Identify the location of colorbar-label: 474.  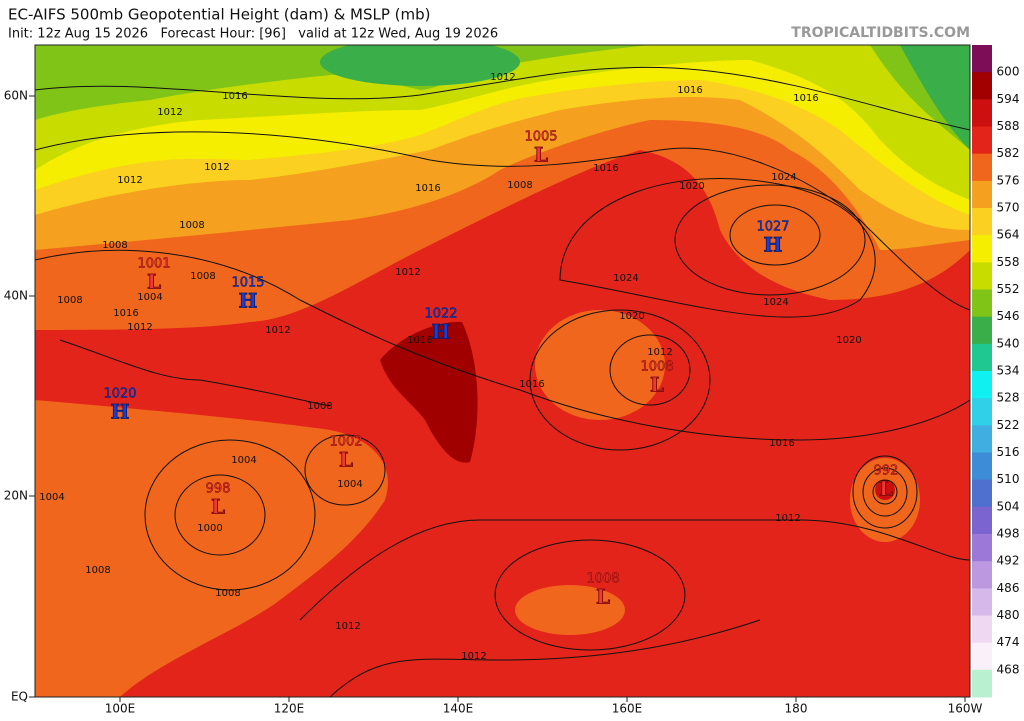
(1008, 642).